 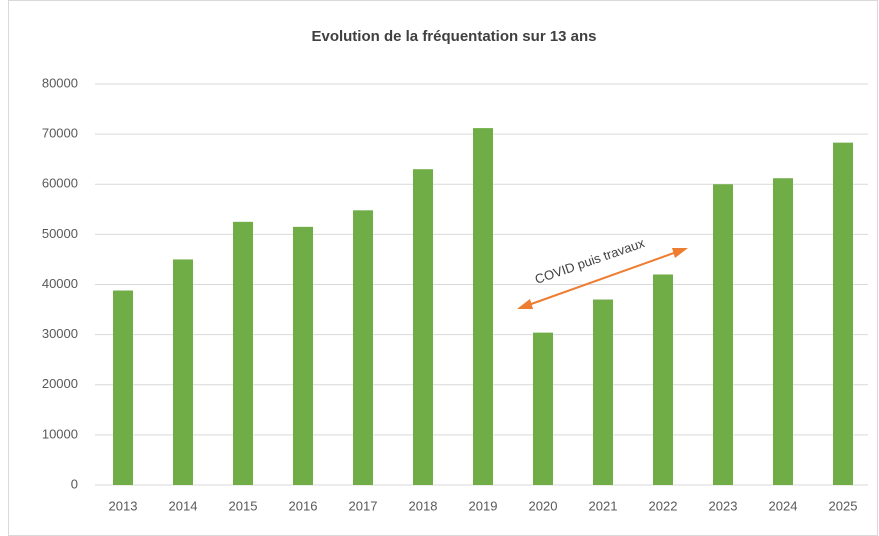 I want to click on x-tick-label: 2022, so click(x=663, y=505).